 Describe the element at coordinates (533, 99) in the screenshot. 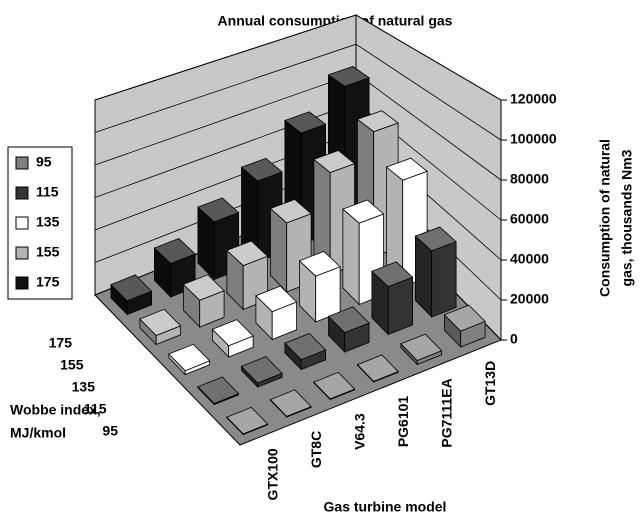

I see `y-tick-label: 120000` at that location.